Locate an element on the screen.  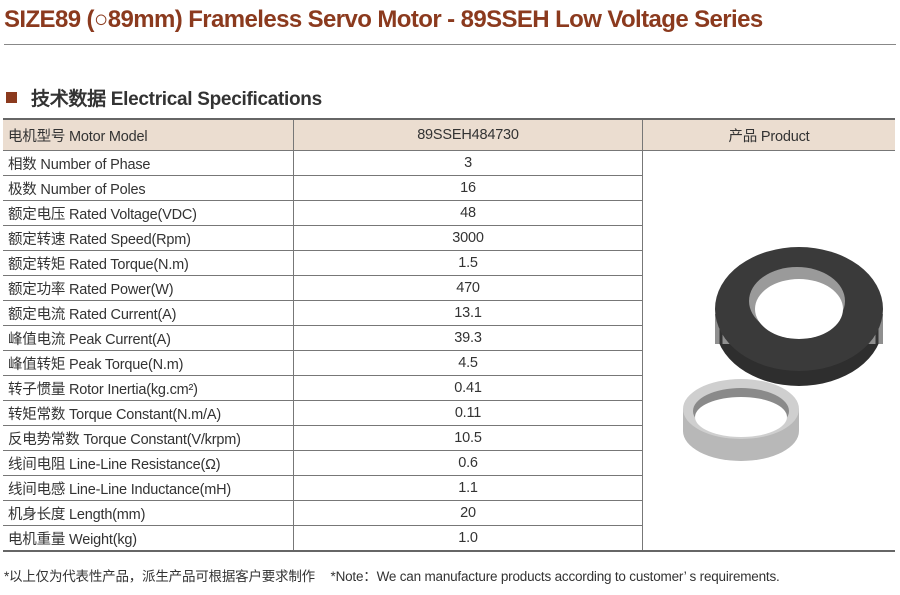
spec-label: 机身长度 Length(mm) is located at coordinates (148, 513).